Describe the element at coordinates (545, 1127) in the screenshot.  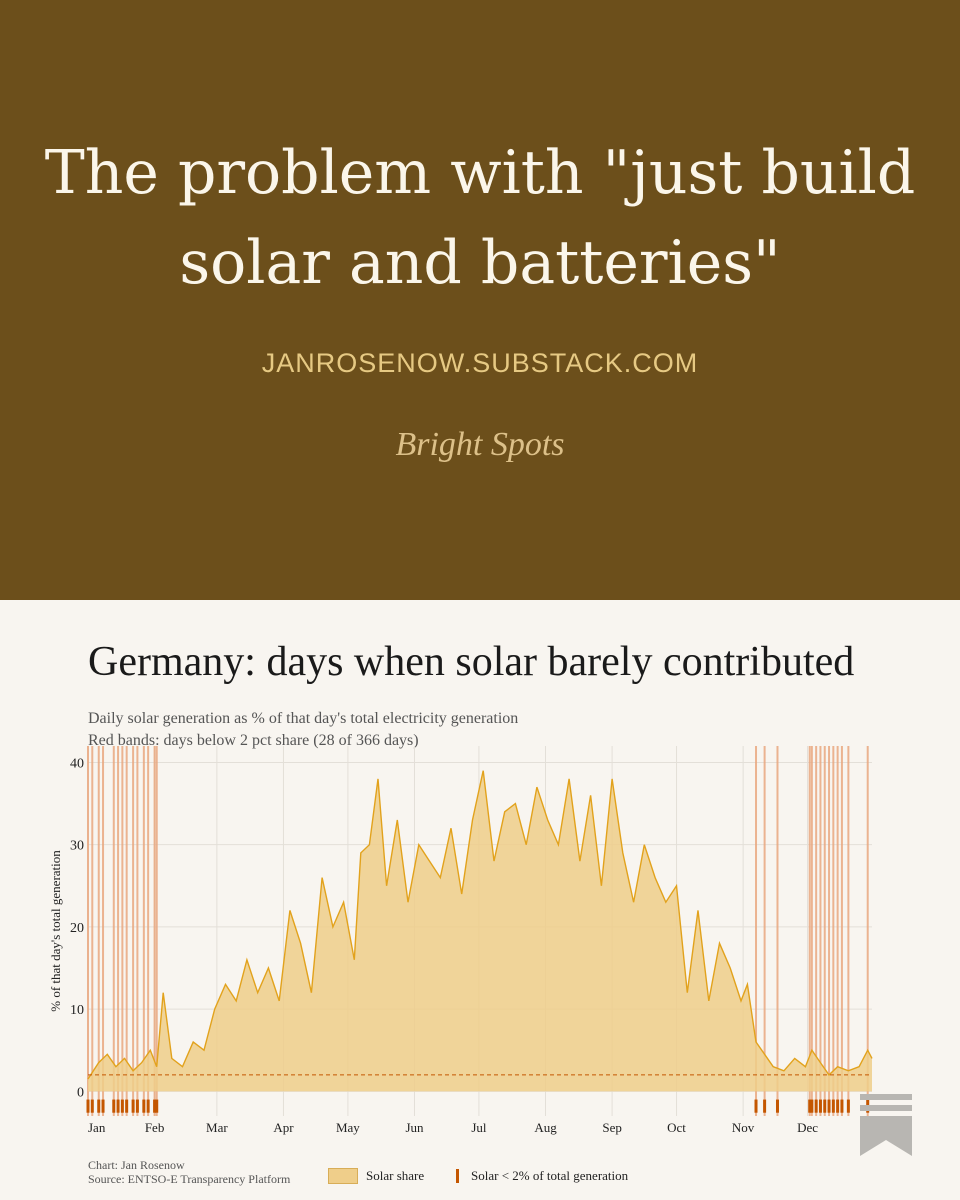
I see `x-tick-label: Aug` at that location.